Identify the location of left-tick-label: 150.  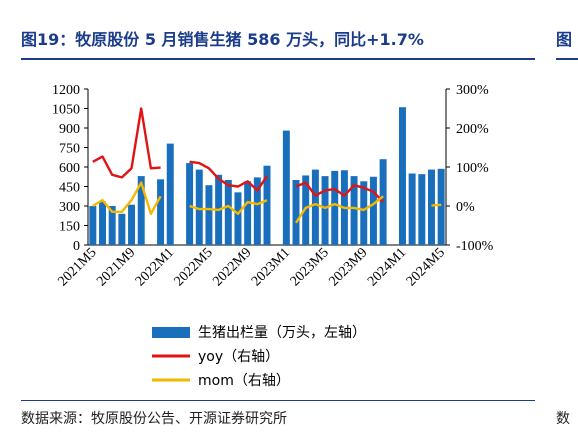
(69, 227).